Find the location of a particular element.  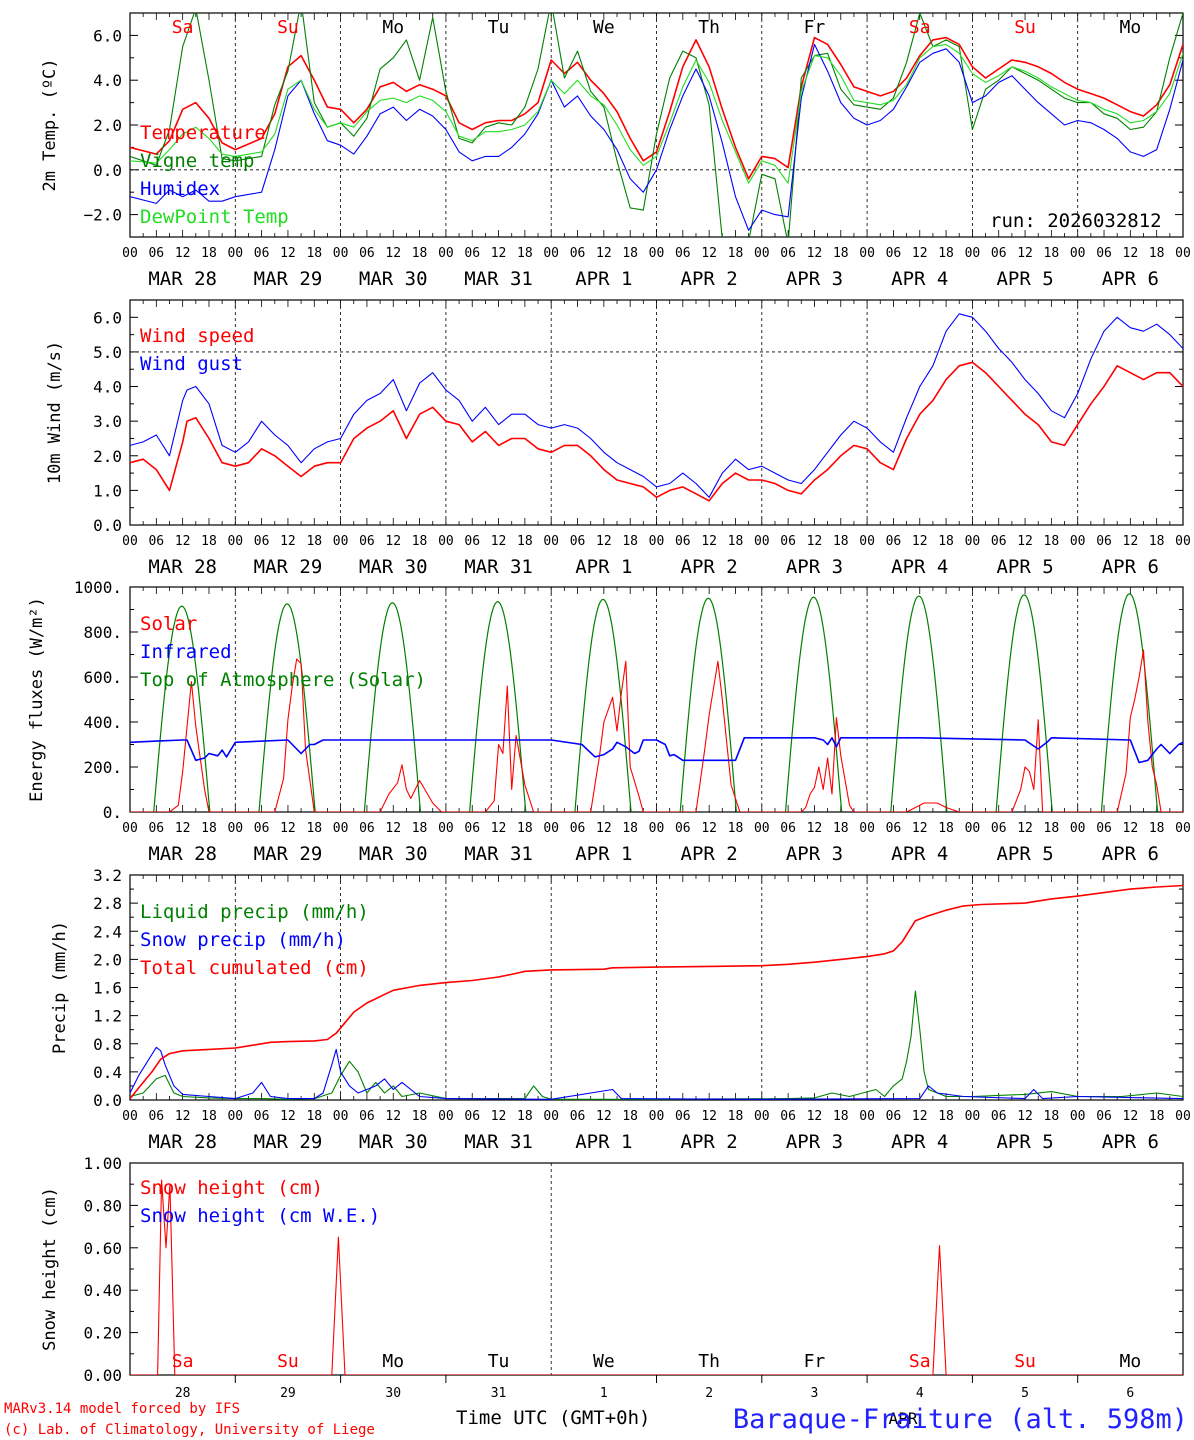

bottom-month-label: APR is located at coordinates (903, 1418).